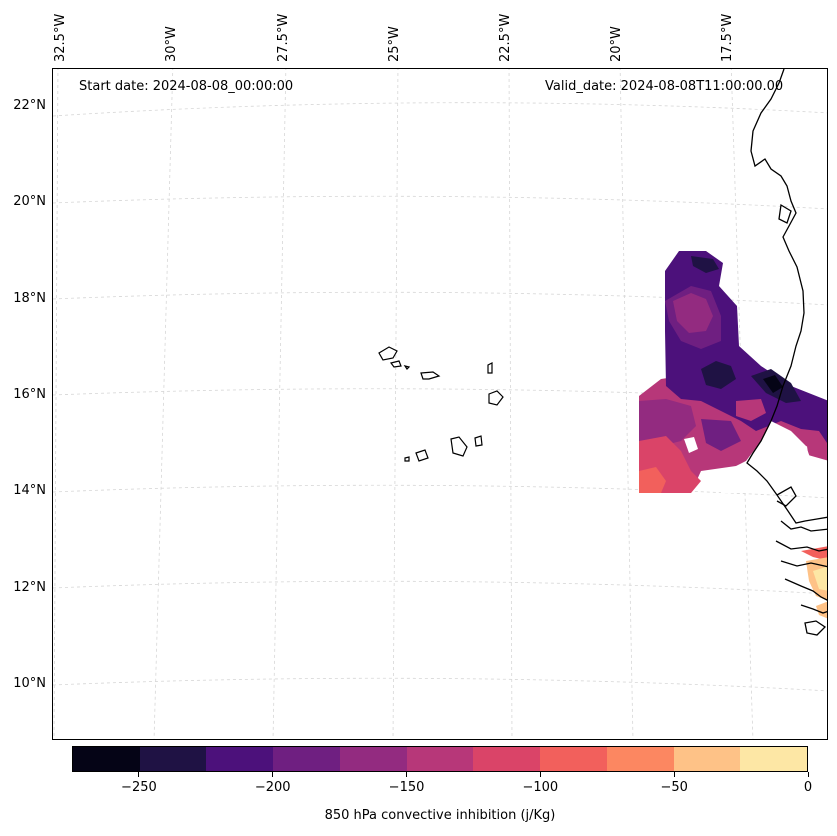 This screenshot has width=837, height=836. I want to click on lon-label: 32.5°W, so click(60, 37).